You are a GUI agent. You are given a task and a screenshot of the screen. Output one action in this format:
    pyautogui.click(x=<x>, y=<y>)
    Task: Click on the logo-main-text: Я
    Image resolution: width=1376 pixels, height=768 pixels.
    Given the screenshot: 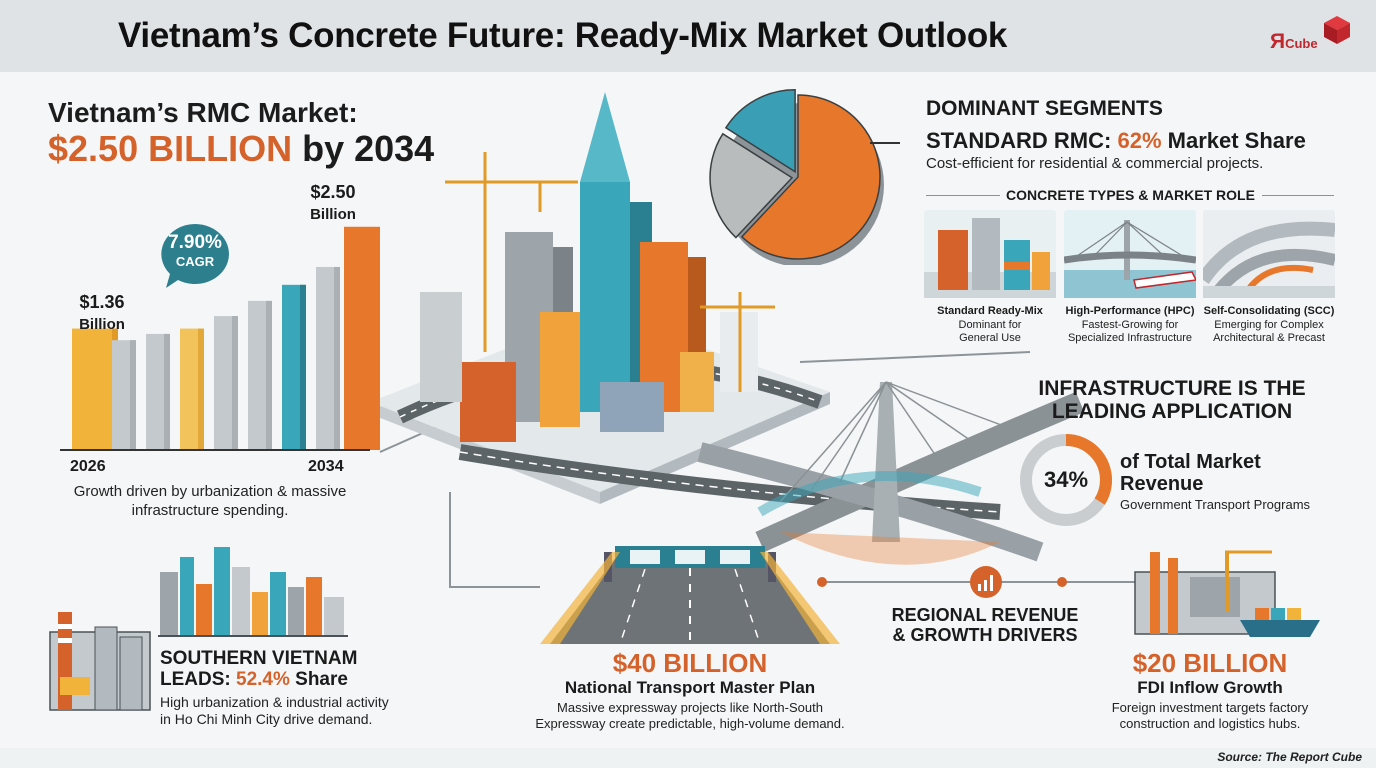 What is the action you would take?
    pyautogui.click(x=1278, y=41)
    